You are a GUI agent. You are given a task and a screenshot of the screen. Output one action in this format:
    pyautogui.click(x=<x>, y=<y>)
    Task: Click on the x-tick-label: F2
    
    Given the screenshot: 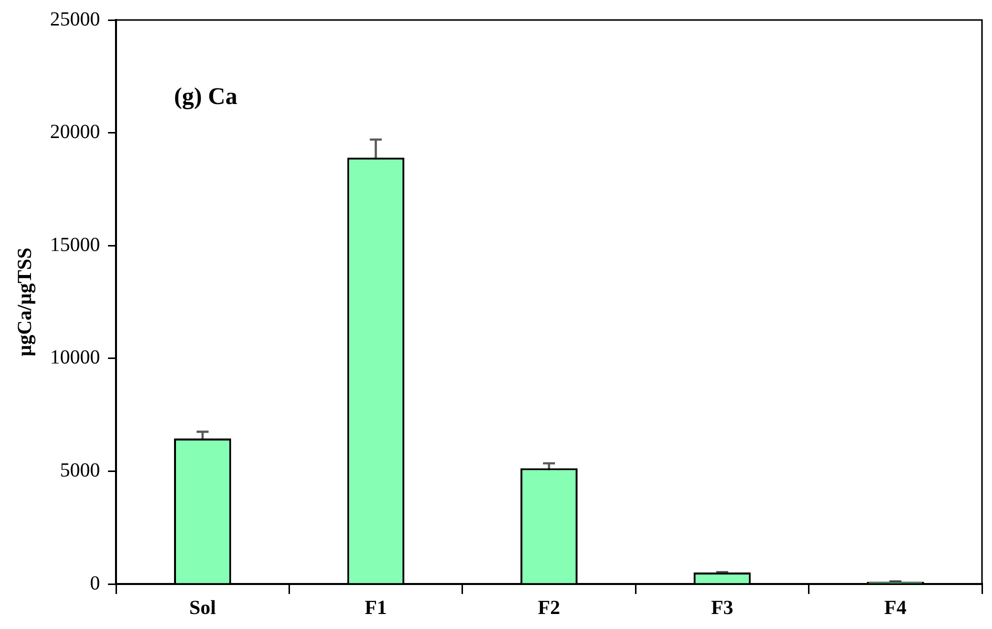 What is the action you would take?
    pyautogui.click(x=549, y=608)
    